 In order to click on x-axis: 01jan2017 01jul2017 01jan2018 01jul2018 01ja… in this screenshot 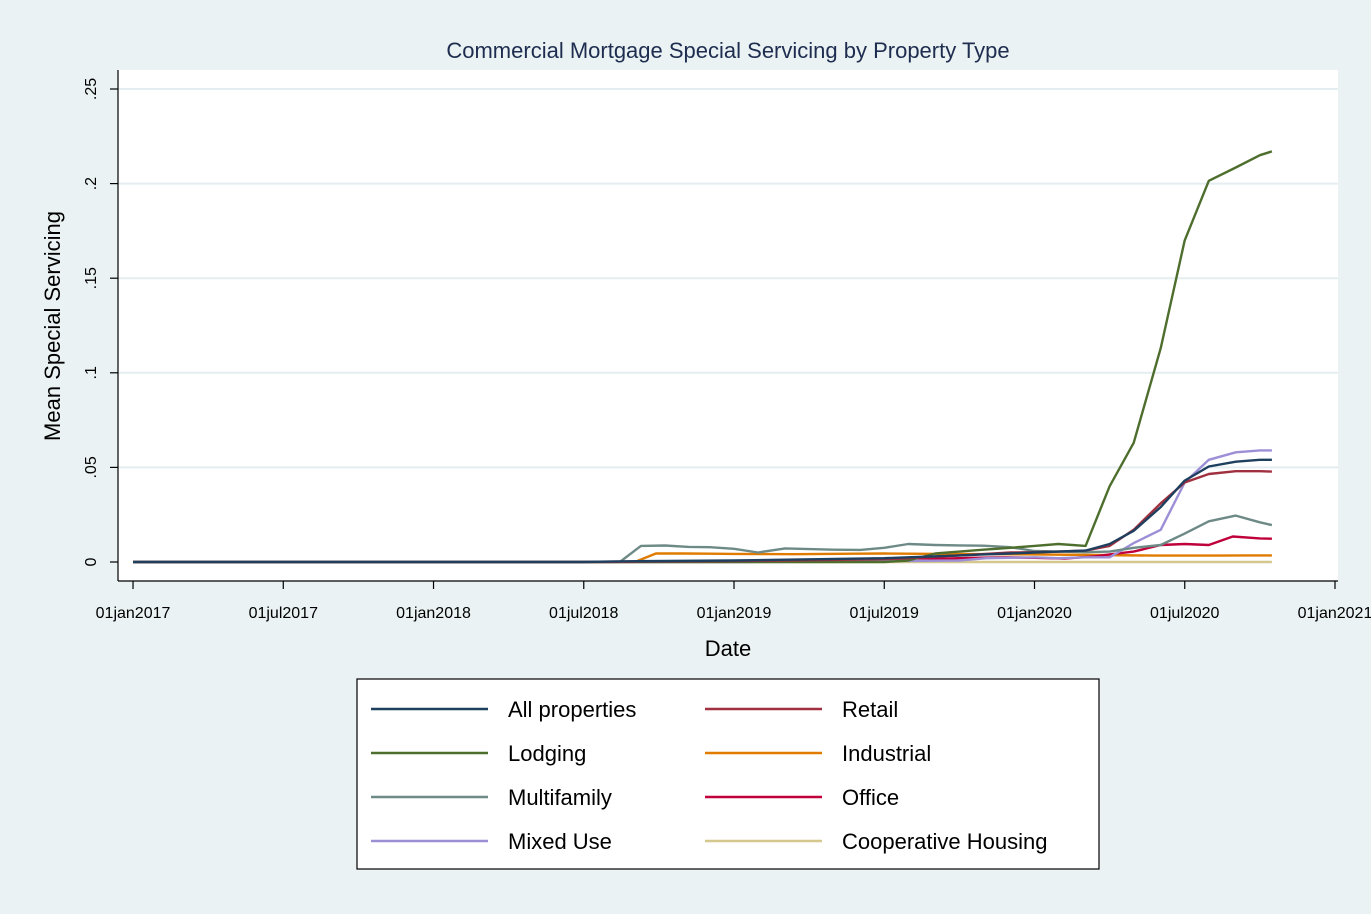, I will do `click(733, 601)`.